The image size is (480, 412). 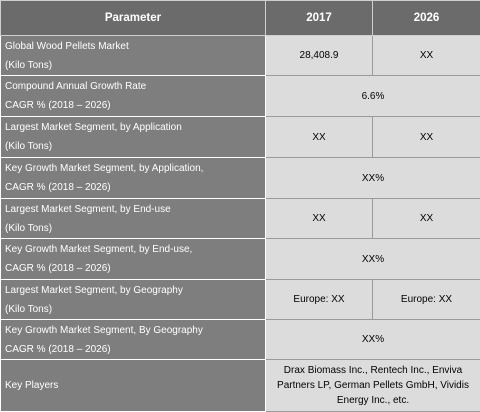 I want to click on row-label-line1: Key Players, so click(x=32, y=385).